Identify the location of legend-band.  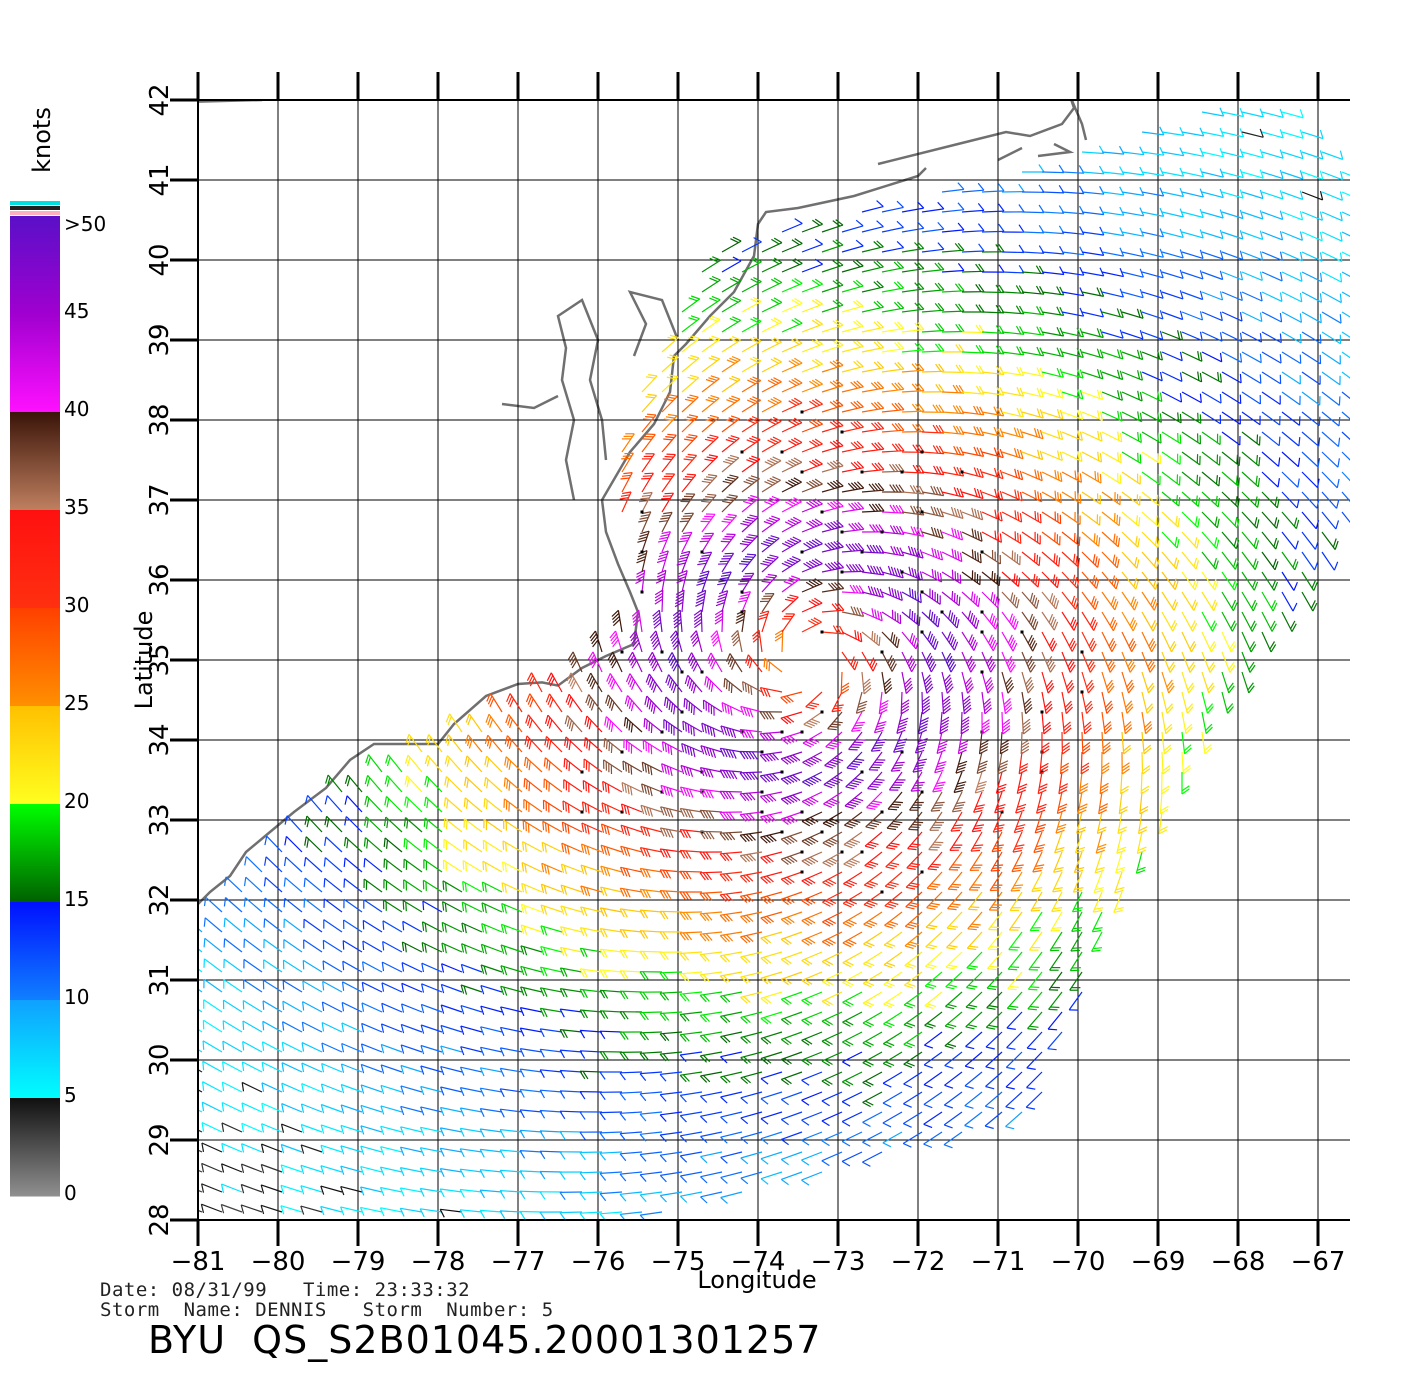
(35, 951).